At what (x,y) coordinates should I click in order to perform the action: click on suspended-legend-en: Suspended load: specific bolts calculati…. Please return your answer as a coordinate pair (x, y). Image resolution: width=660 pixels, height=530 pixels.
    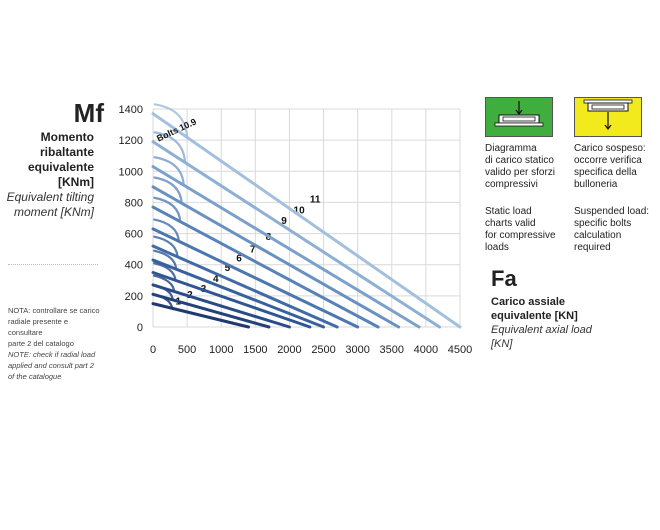
    Looking at the image, I should click on (611, 230).